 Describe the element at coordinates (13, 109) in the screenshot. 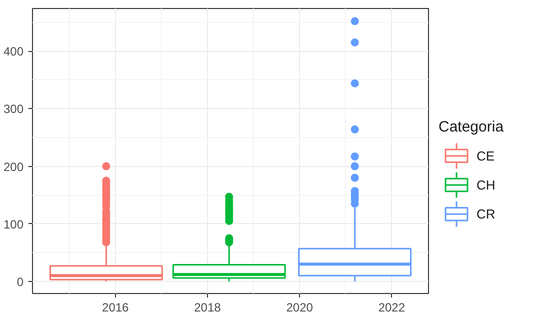

I see `y-tick-label: 300` at that location.